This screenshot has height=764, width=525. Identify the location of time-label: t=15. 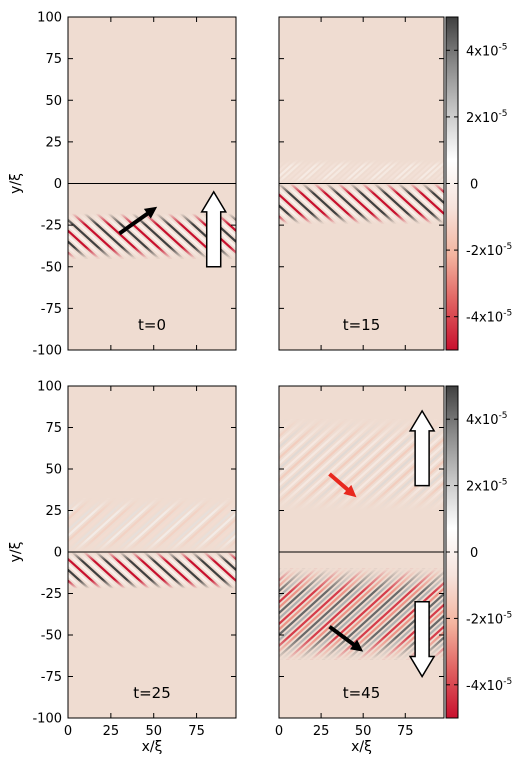
(362, 325).